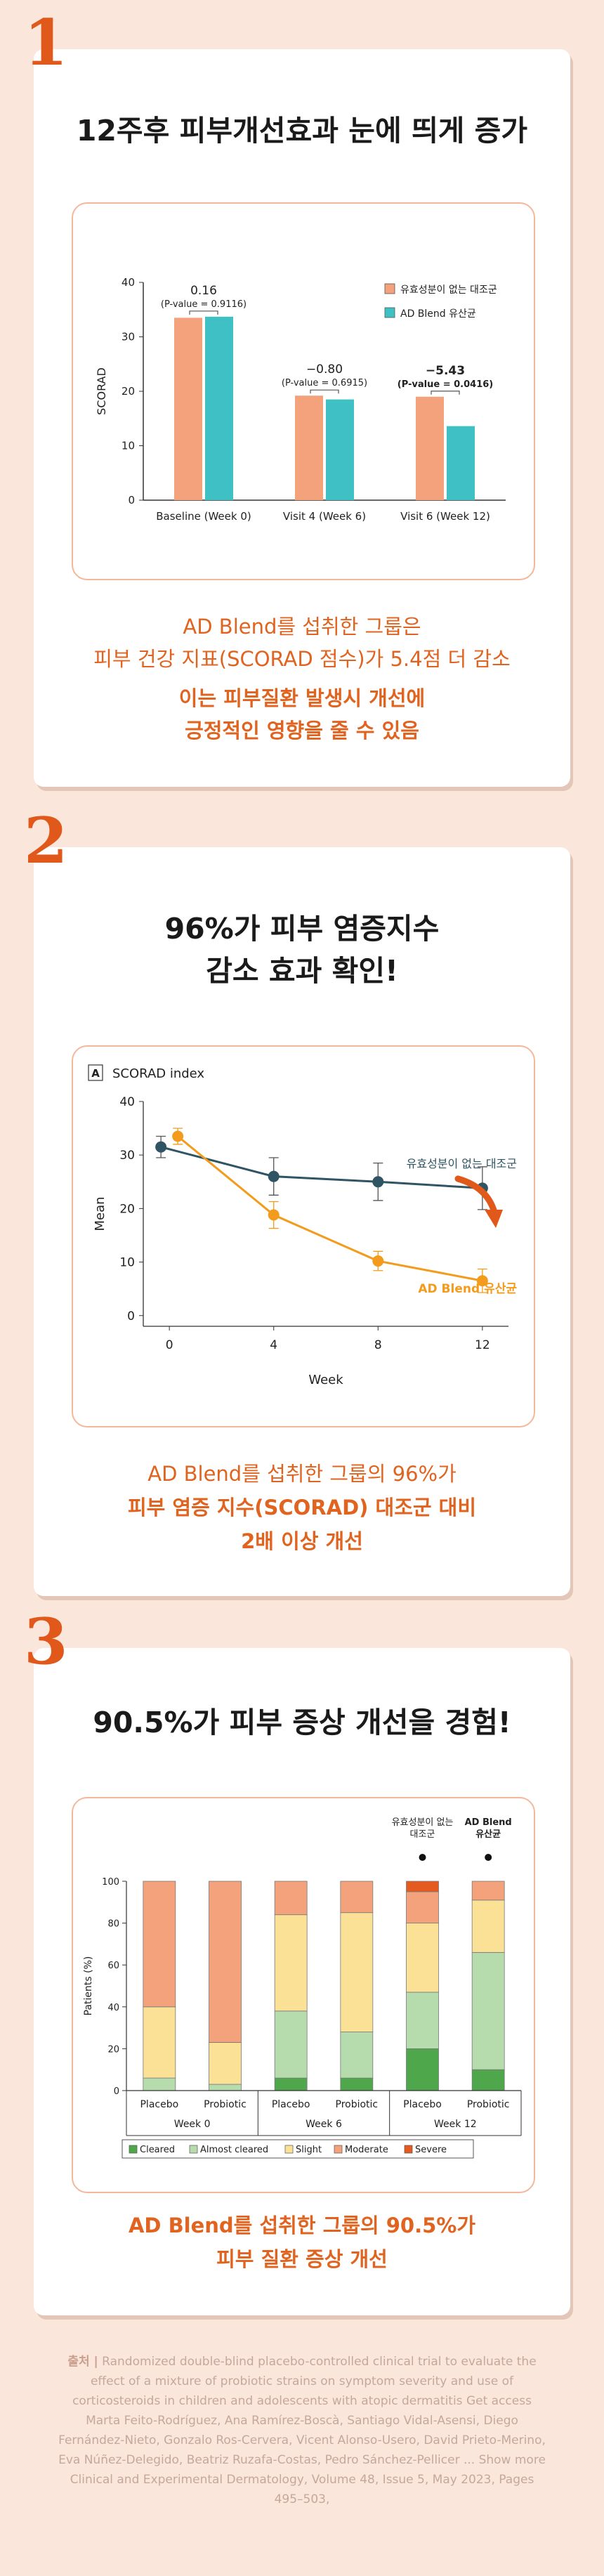 This screenshot has width=604, height=2576. What do you see at coordinates (325, 1380) in the screenshot?
I see `x-axis-label: Week` at bounding box center [325, 1380].